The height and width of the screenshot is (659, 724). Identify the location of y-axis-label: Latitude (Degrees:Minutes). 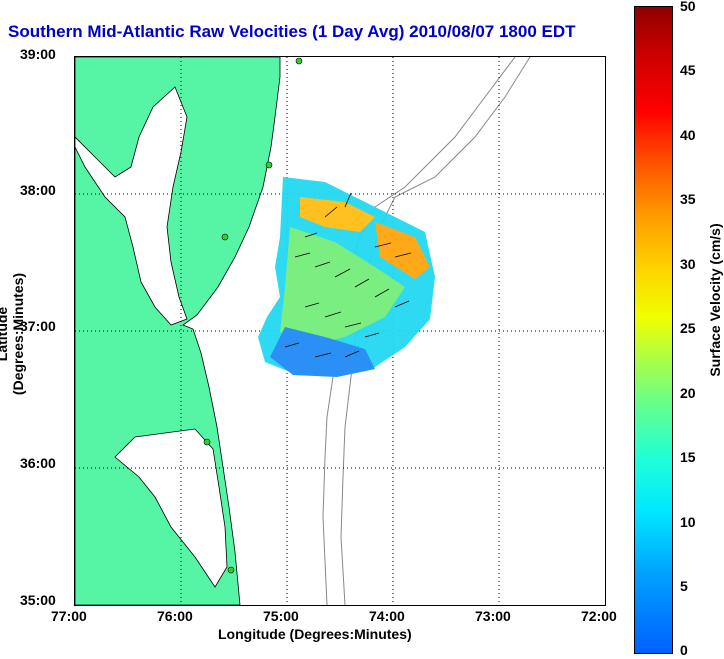
(13, 334).